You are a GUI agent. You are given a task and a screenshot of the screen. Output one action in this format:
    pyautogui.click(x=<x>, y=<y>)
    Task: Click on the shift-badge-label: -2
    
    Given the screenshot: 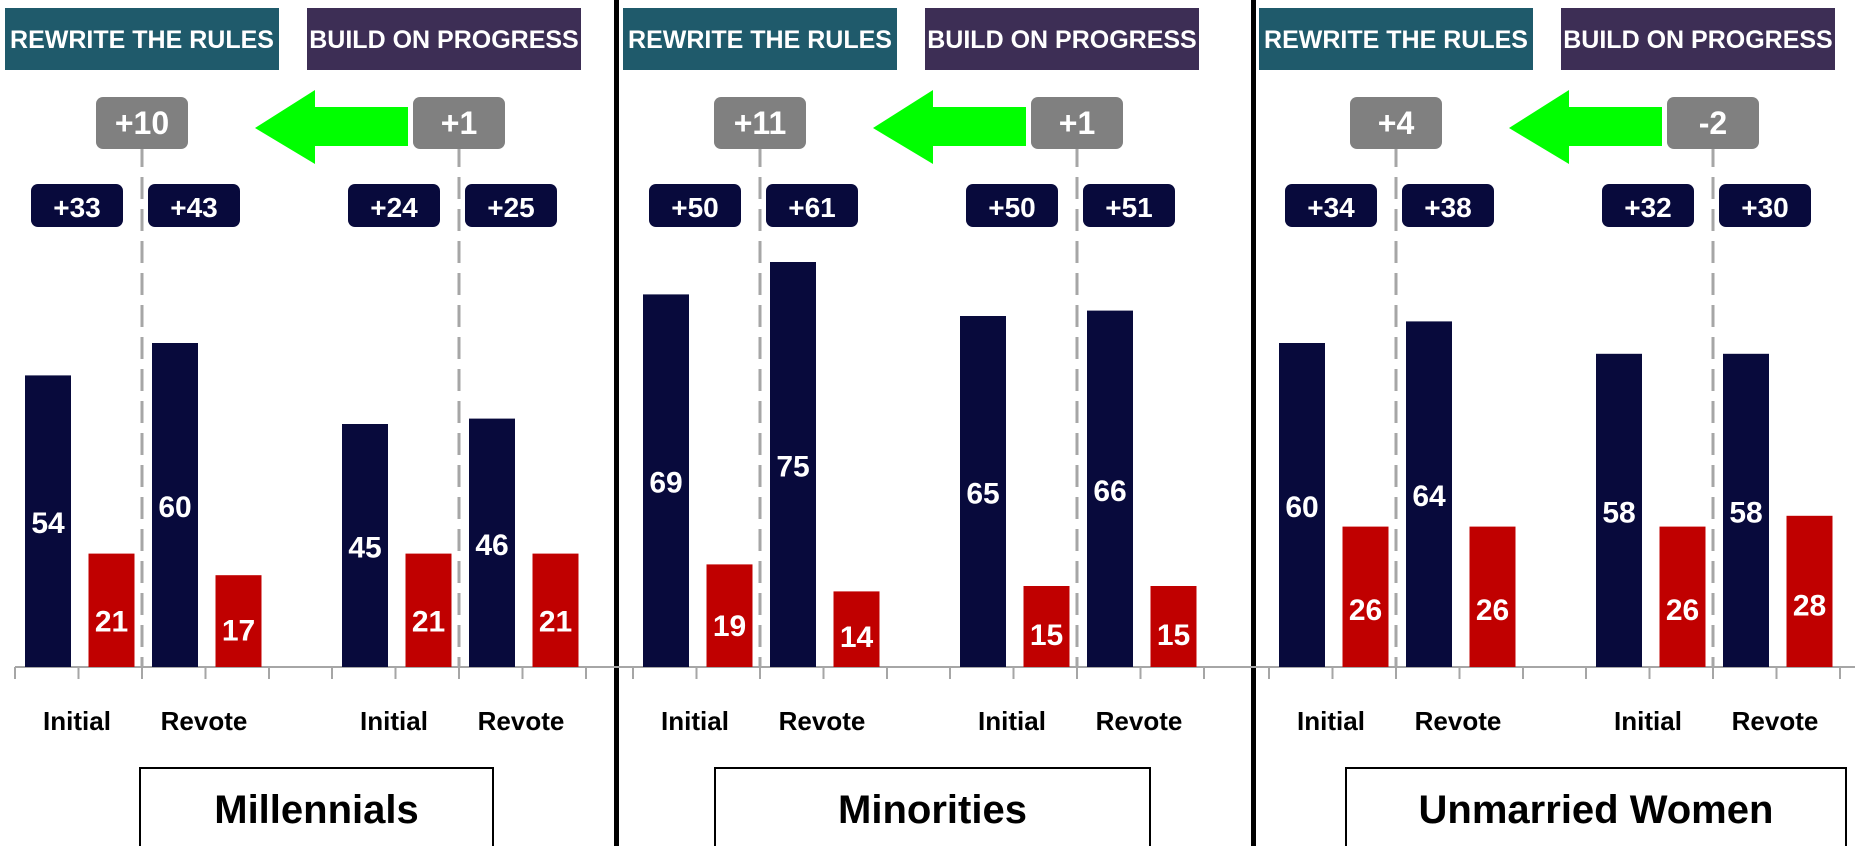 What is the action you would take?
    pyautogui.click(x=1713, y=123)
    